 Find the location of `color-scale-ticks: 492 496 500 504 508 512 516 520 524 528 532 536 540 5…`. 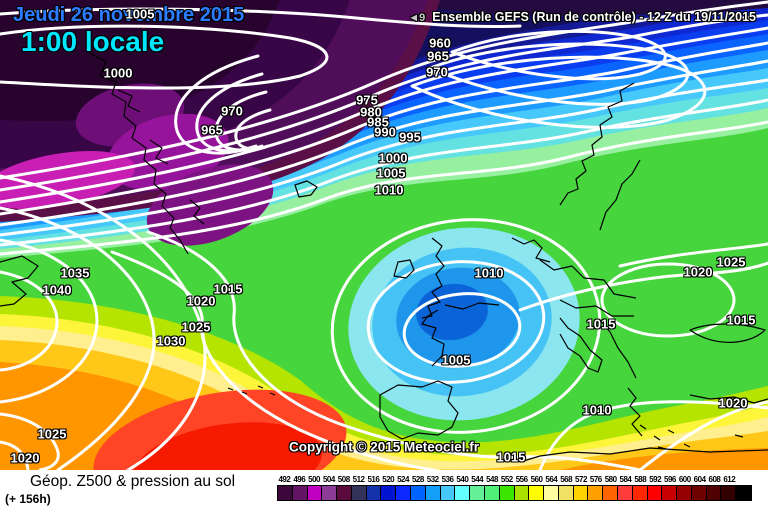

color-scale-ticks: 492 496 500 504 508 512 516 520 524 528 532 536 540 5… is located at coordinates (514, 479).